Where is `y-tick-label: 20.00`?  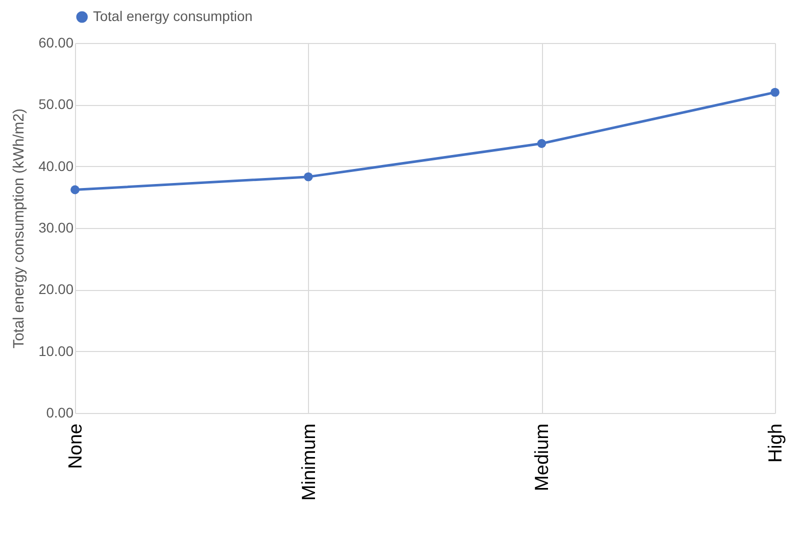 y-tick-label: 20.00 is located at coordinates (56, 289).